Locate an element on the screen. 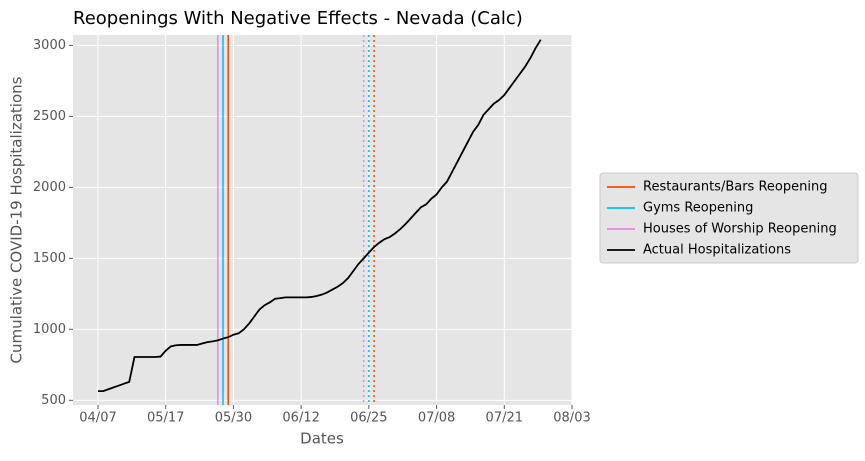 Image resolution: width=865 pixels, height=461 pixels. x-axis-label: Dates is located at coordinates (322, 439).